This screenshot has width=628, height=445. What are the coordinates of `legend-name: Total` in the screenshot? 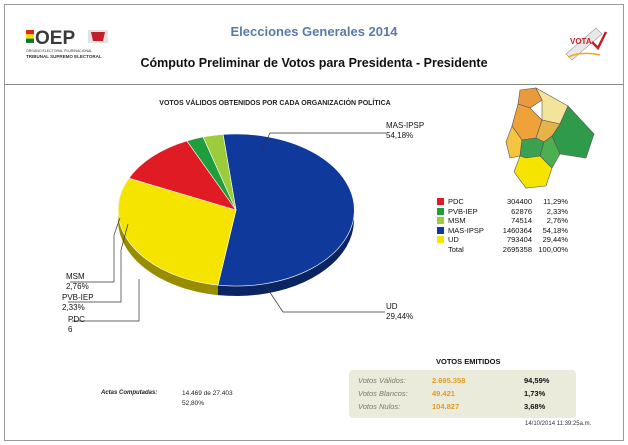 It's located at (456, 249).